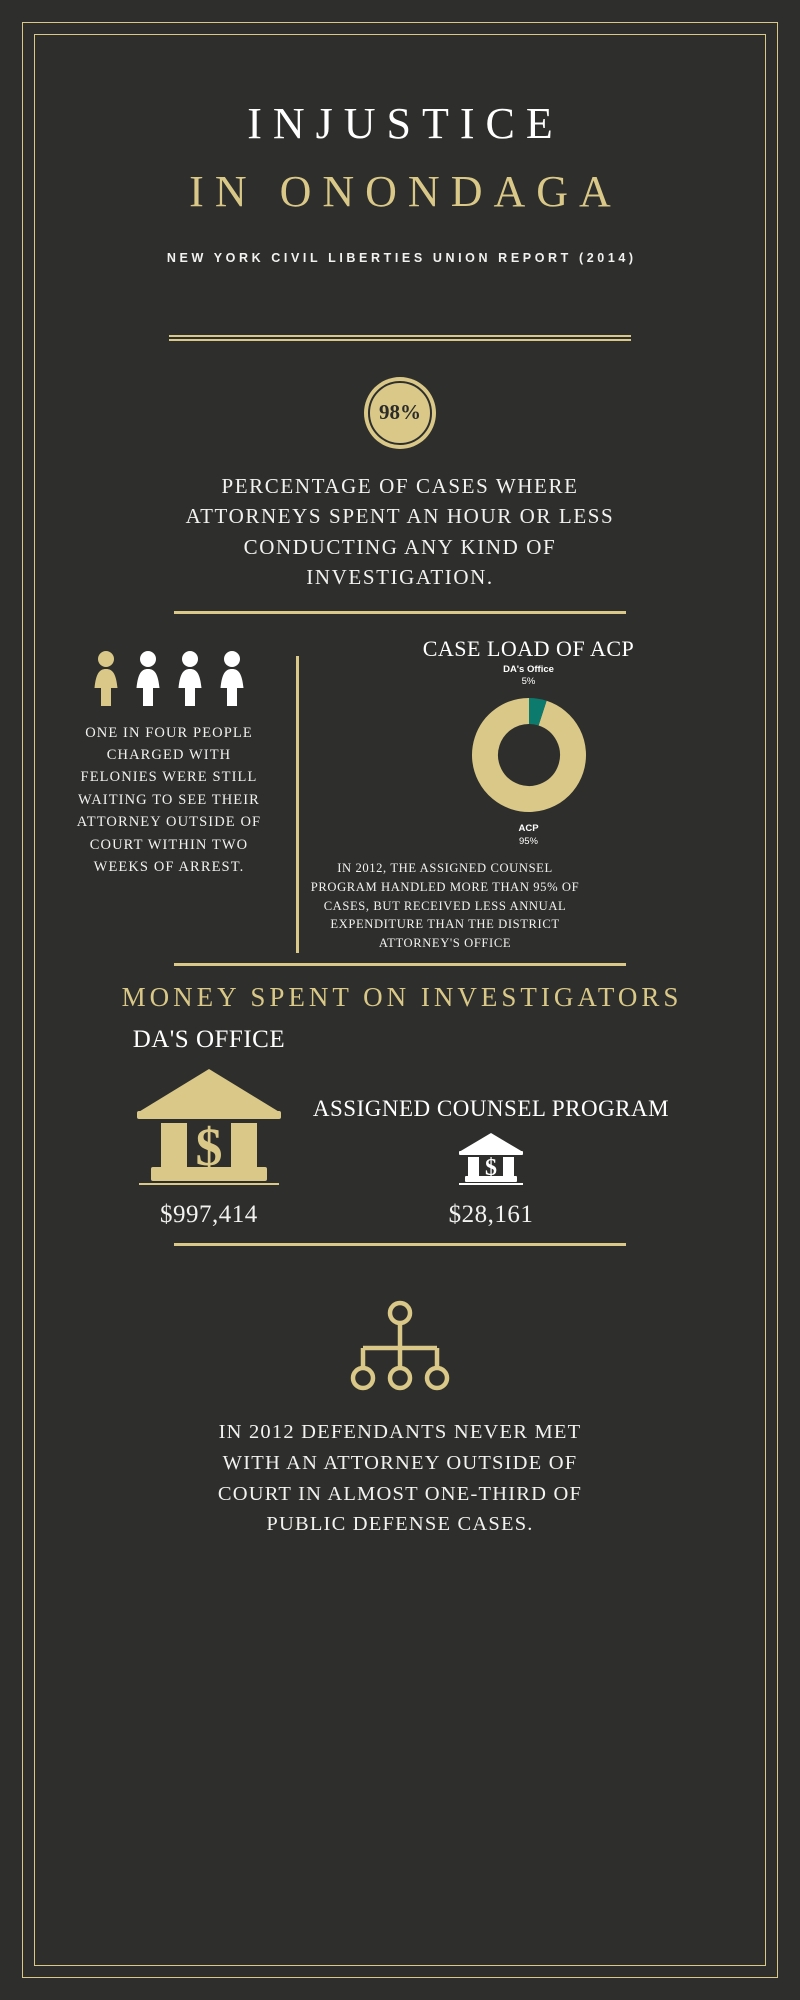 The image size is (800, 2000). I want to click on divider-bottom, so click(400, 1245).